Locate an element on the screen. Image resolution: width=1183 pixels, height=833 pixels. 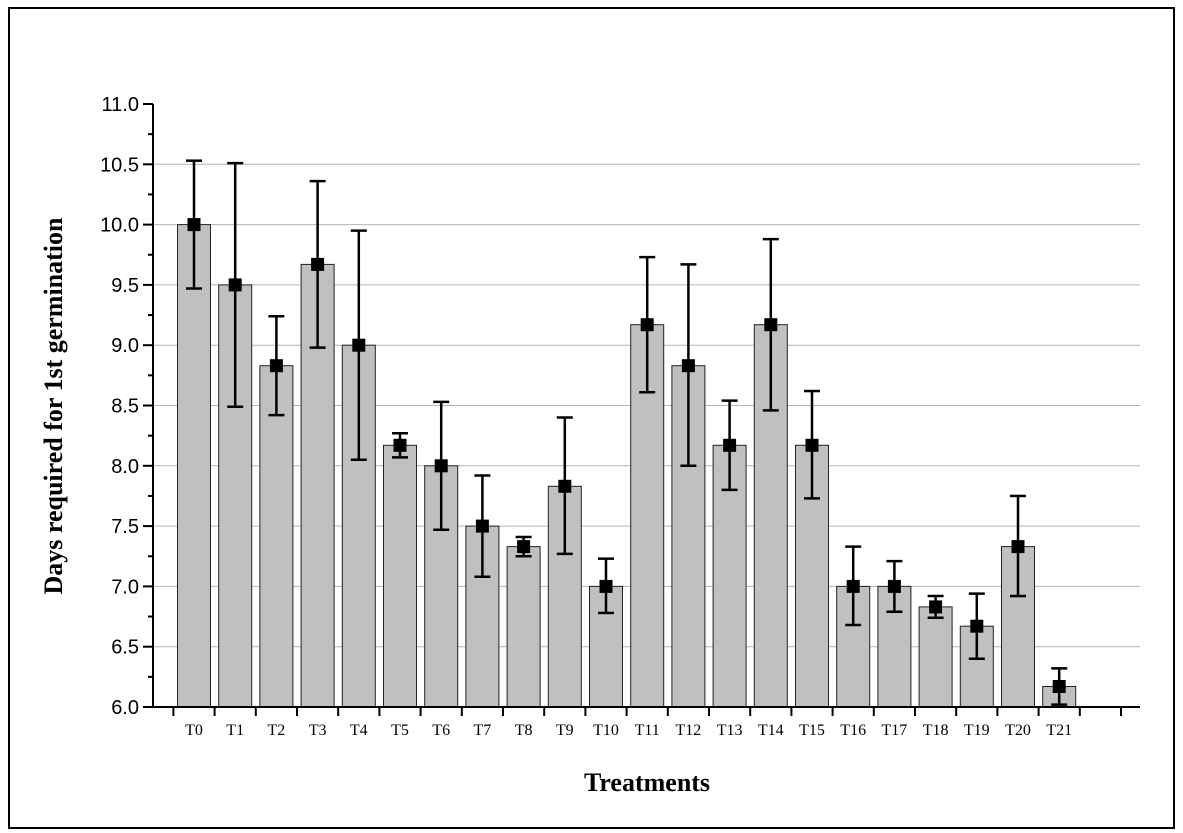
mean-marker-t19 is located at coordinates (977, 626).